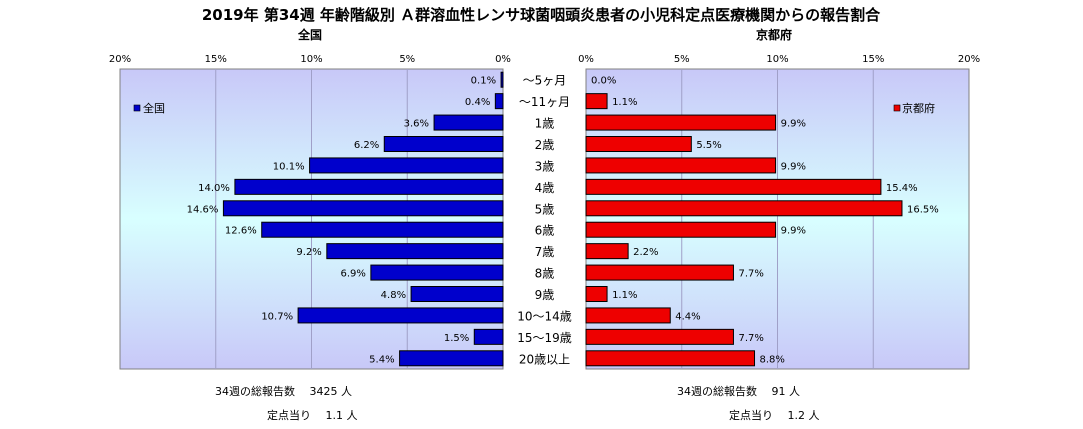 The width and height of the screenshot is (1083, 429). Describe the element at coordinates (203, 209) in the screenshot. I see `left-data-label: 14.6%` at that location.